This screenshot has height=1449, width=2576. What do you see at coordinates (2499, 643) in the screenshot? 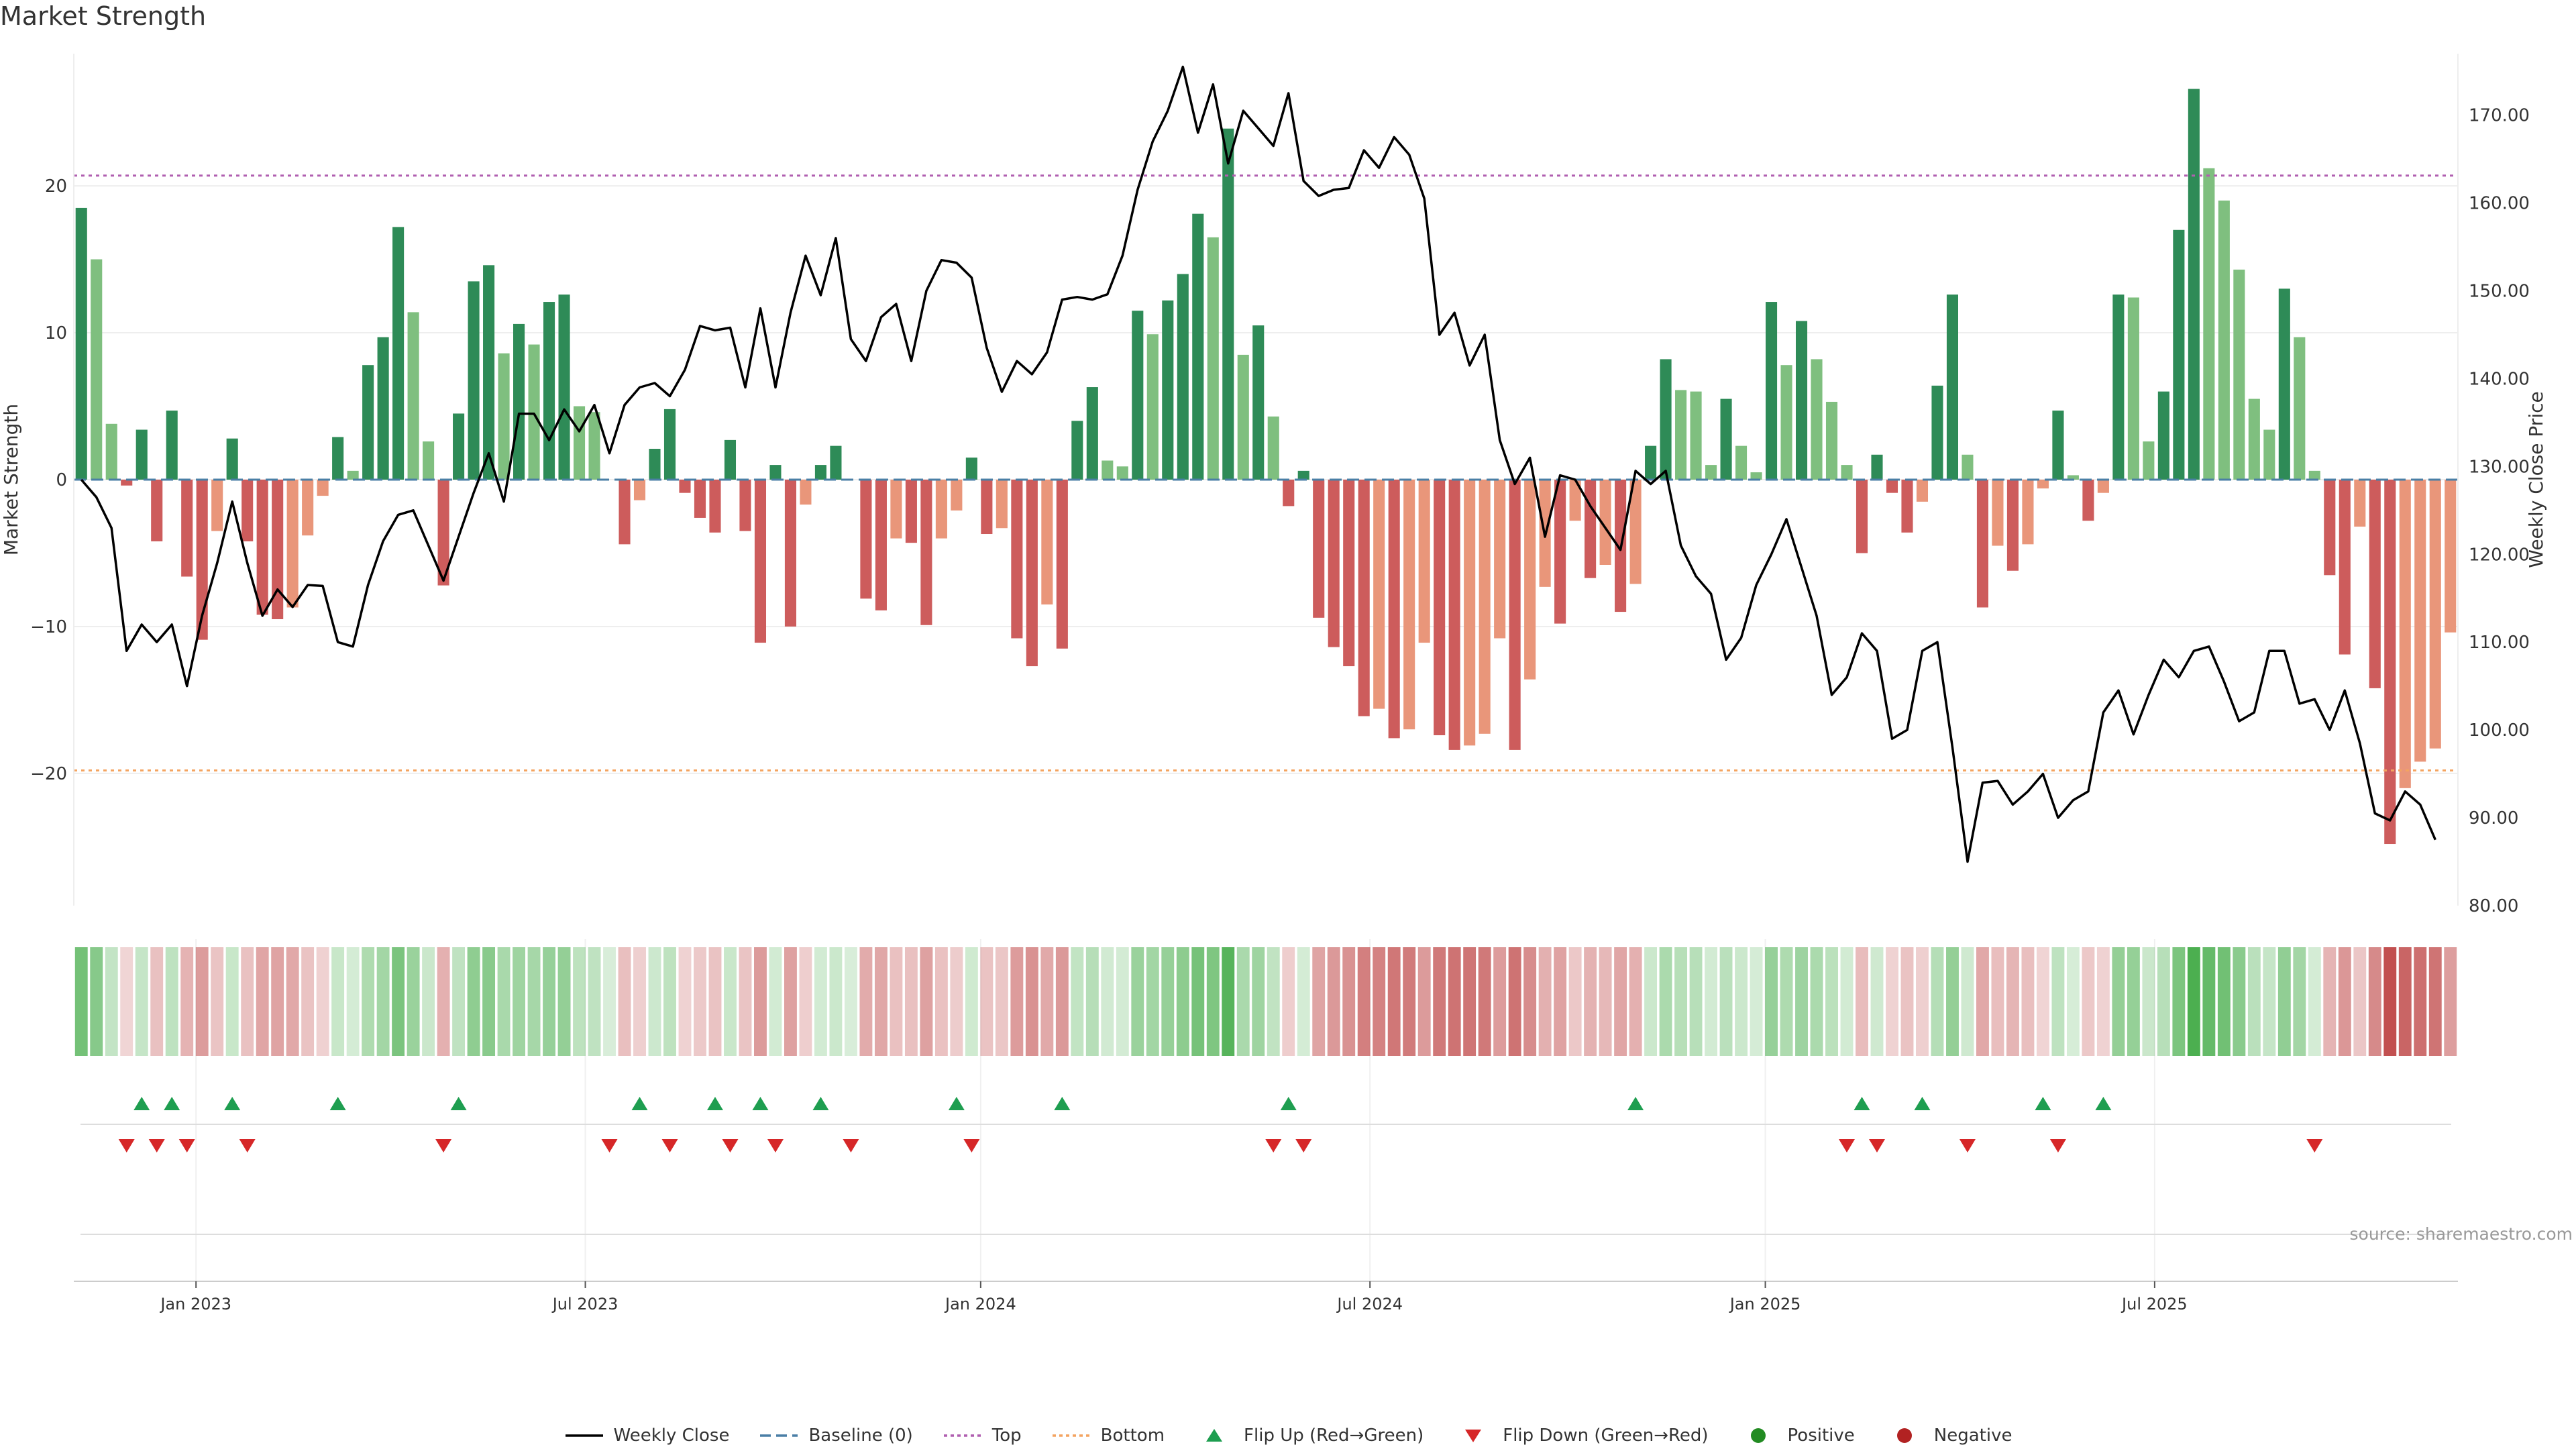
I see `y2-tick-label: 110.00` at bounding box center [2499, 643].